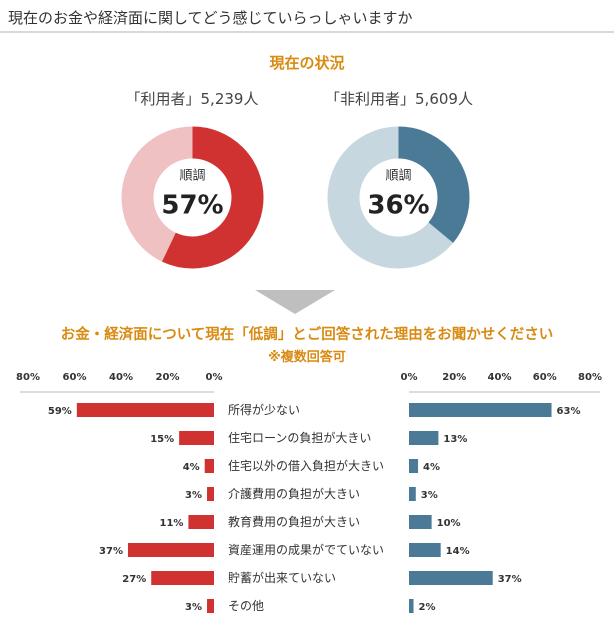 The width and height of the screenshot is (614, 622). I want to click on left-value-label: 11%, so click(171, 523).